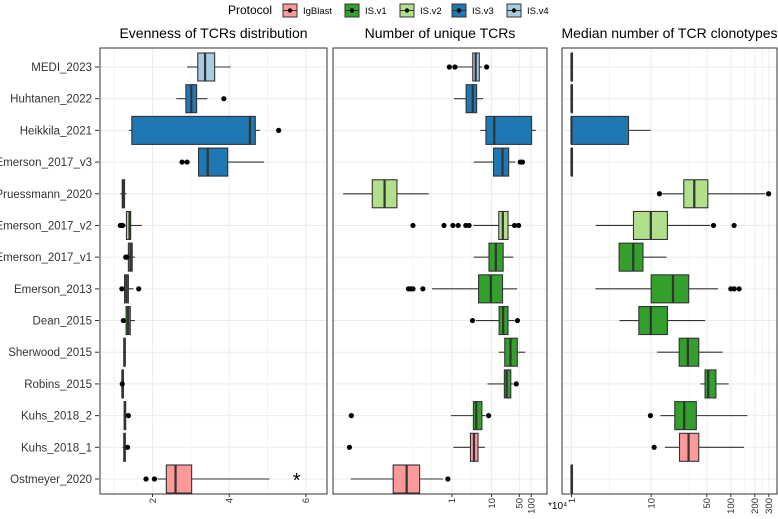  What do you see at coordinates (572, 67) in the screenshot?
I see `box-MEDI_2023` at bounding box center [572, 67].